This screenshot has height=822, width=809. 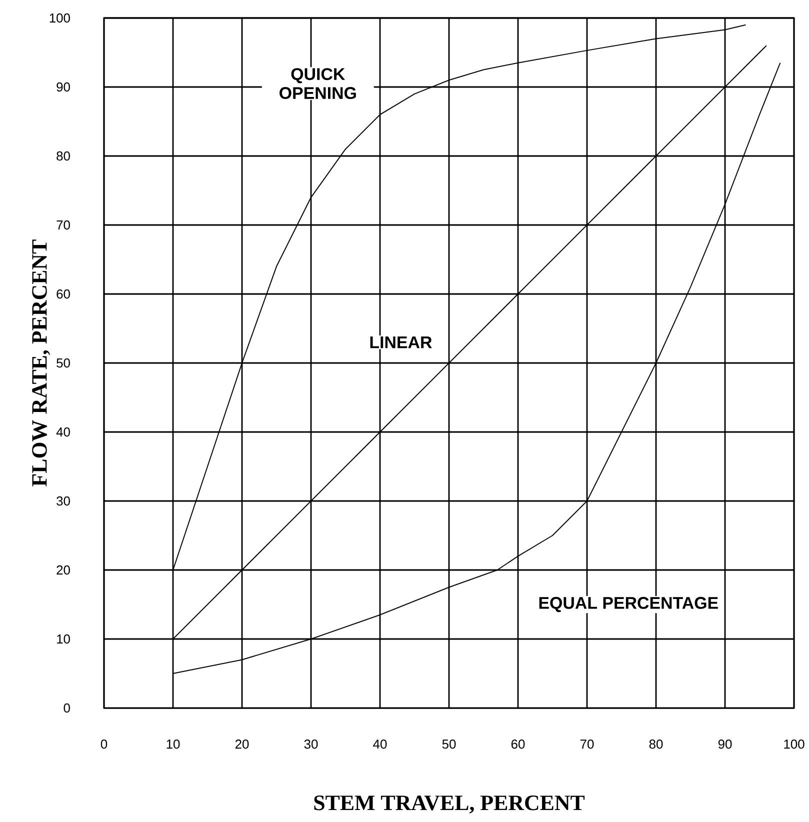 I want to click on x-tick-label: 30, so click(x=311, y=744).